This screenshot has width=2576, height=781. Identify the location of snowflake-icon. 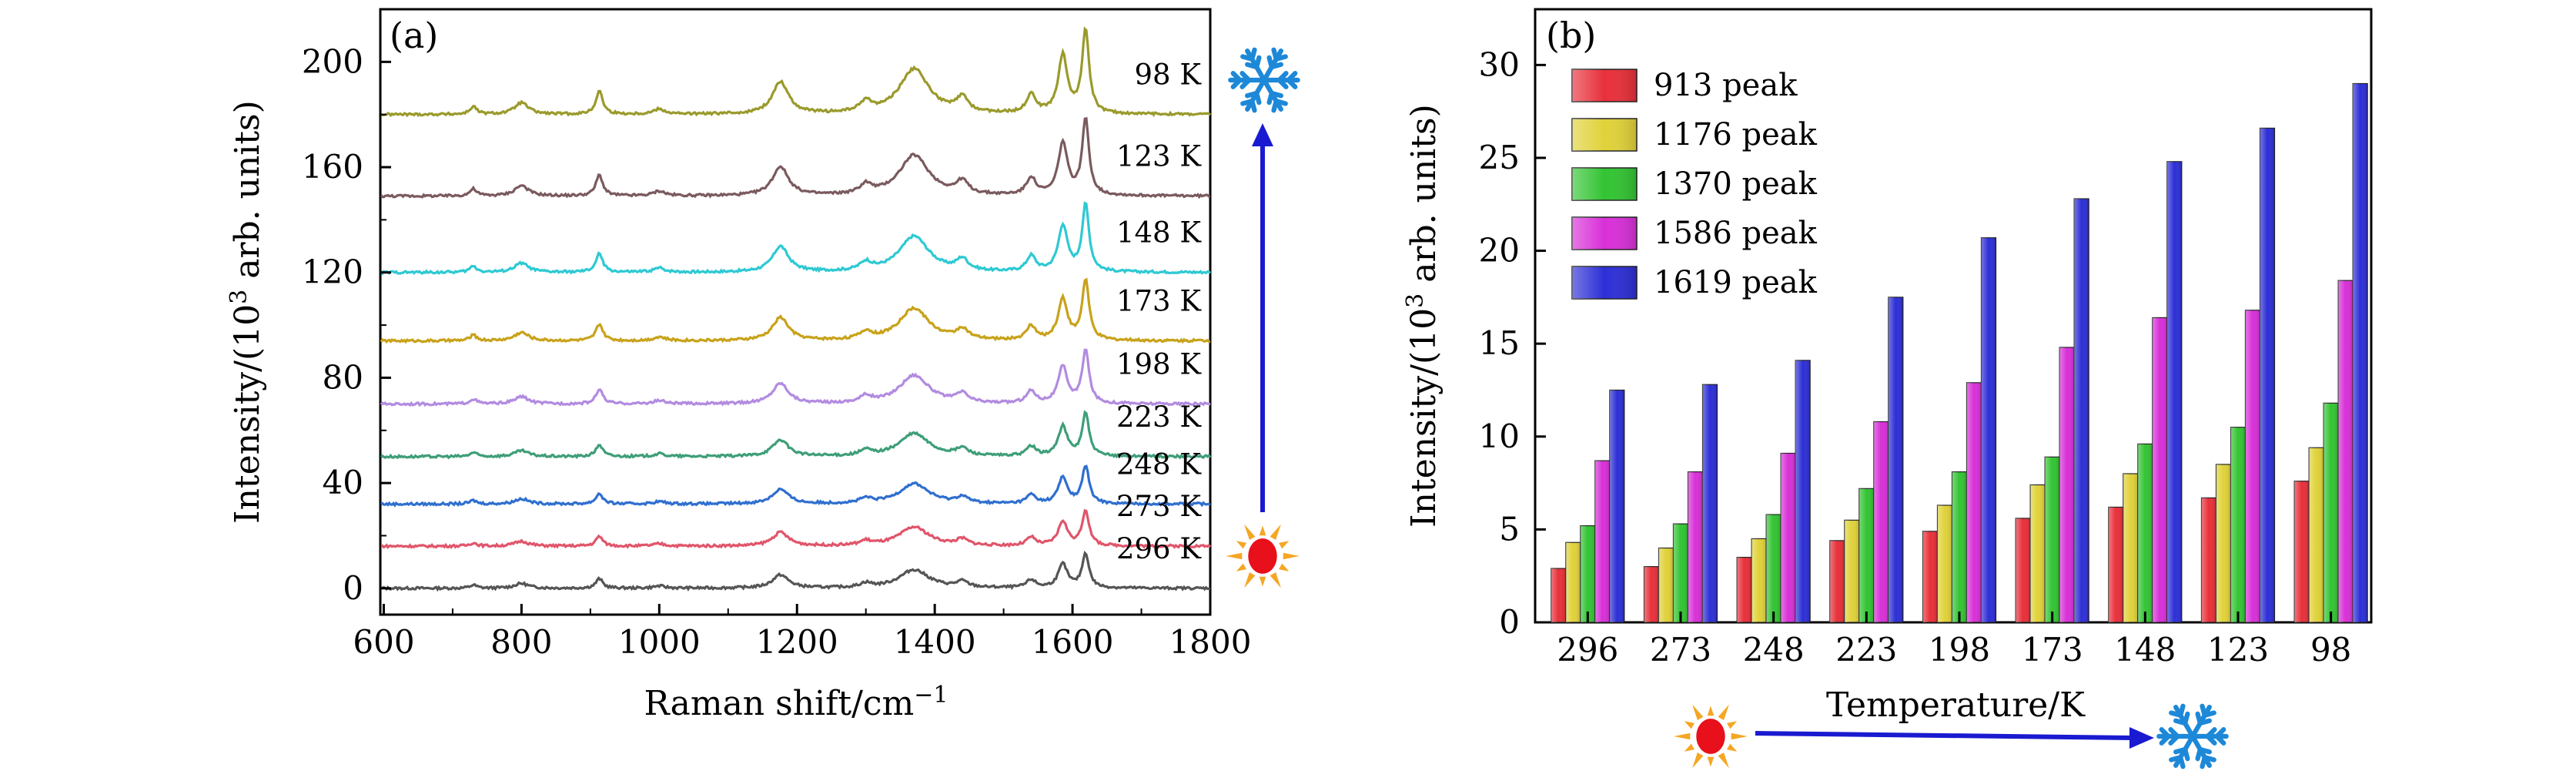
(2192, 737).